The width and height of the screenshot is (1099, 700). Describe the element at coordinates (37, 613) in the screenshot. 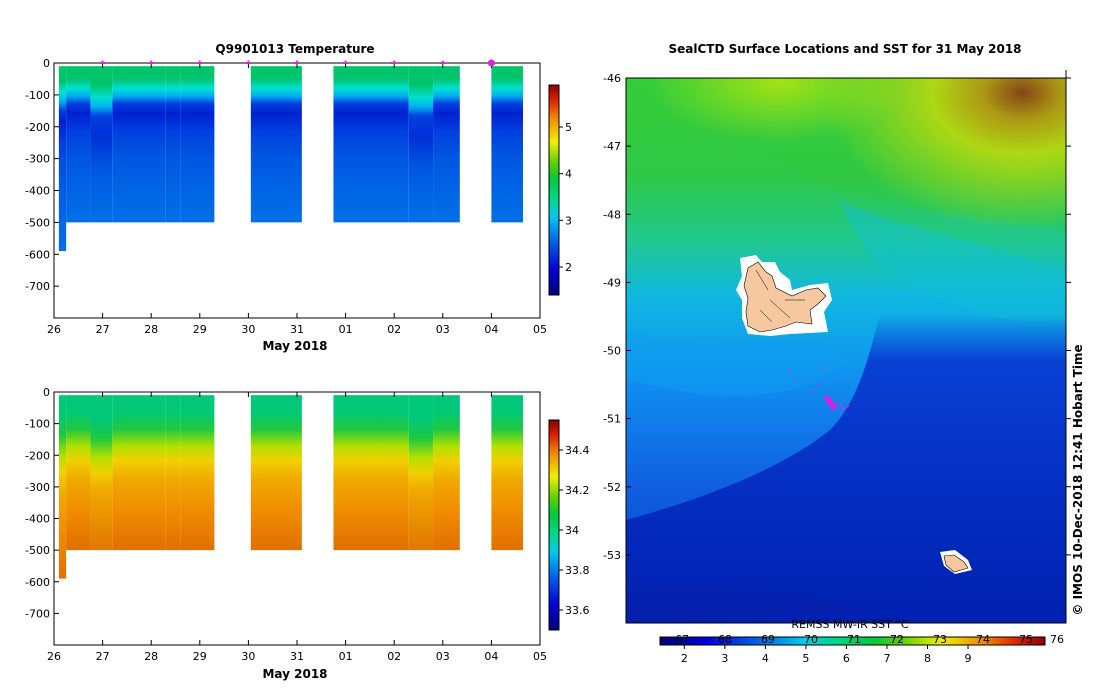

I see `sal-y-tick-label: -700` at that location.